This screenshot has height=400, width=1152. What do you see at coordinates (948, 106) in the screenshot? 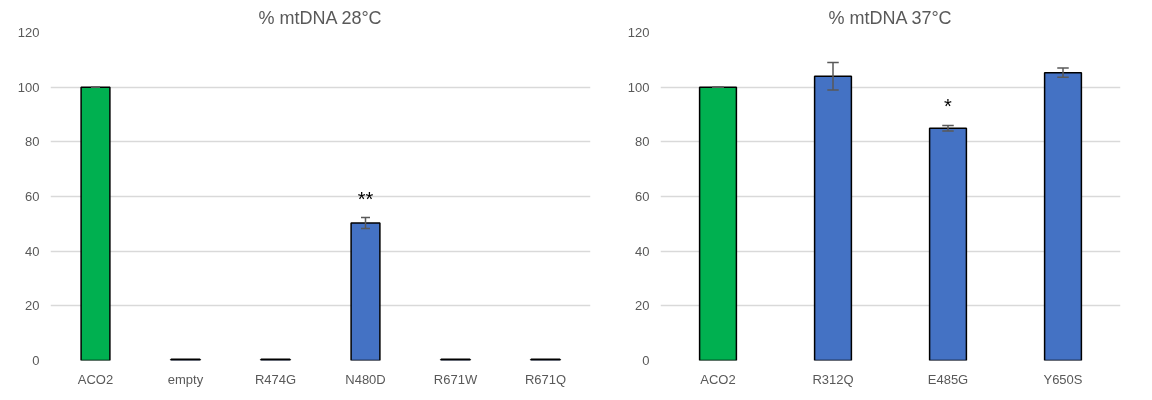
I see `annotation: *` at bounding box center [948, 106].